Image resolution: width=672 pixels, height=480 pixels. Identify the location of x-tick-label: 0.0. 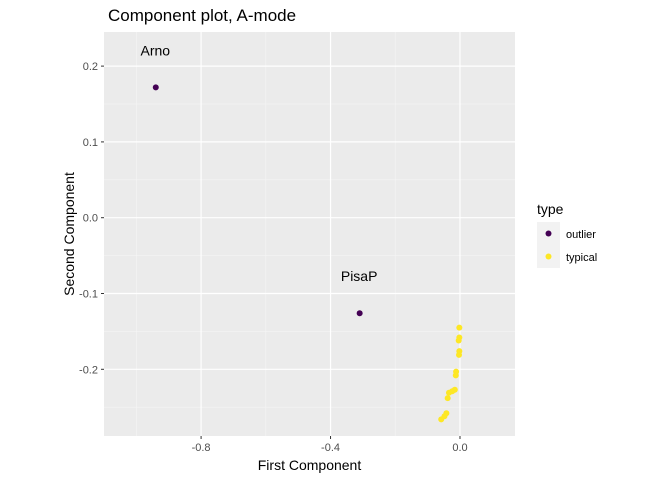
(459, 448).